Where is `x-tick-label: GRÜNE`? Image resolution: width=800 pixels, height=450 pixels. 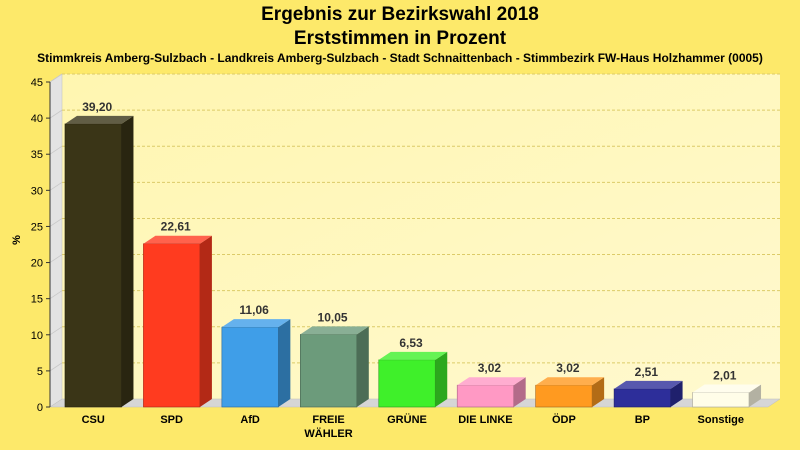
x-tick-label: GRÜNE is located at coordinates (407, 419).